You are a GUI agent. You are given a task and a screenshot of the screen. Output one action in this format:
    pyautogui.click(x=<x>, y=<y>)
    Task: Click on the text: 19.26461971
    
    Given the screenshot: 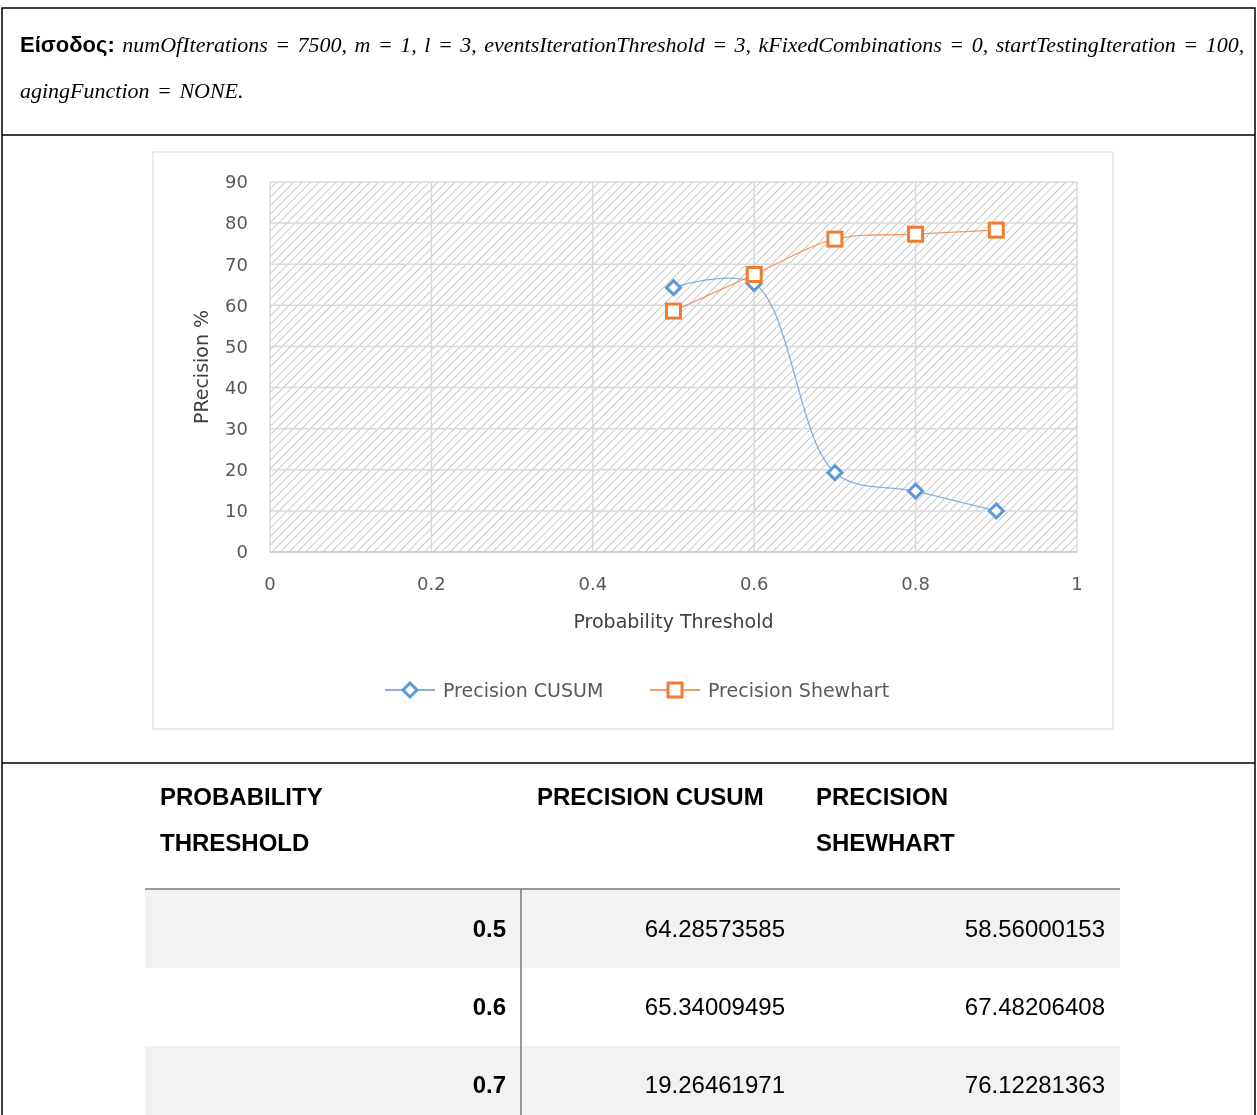 What is the action you would take?
    pyautogui.click(x=714, y=1085)
    